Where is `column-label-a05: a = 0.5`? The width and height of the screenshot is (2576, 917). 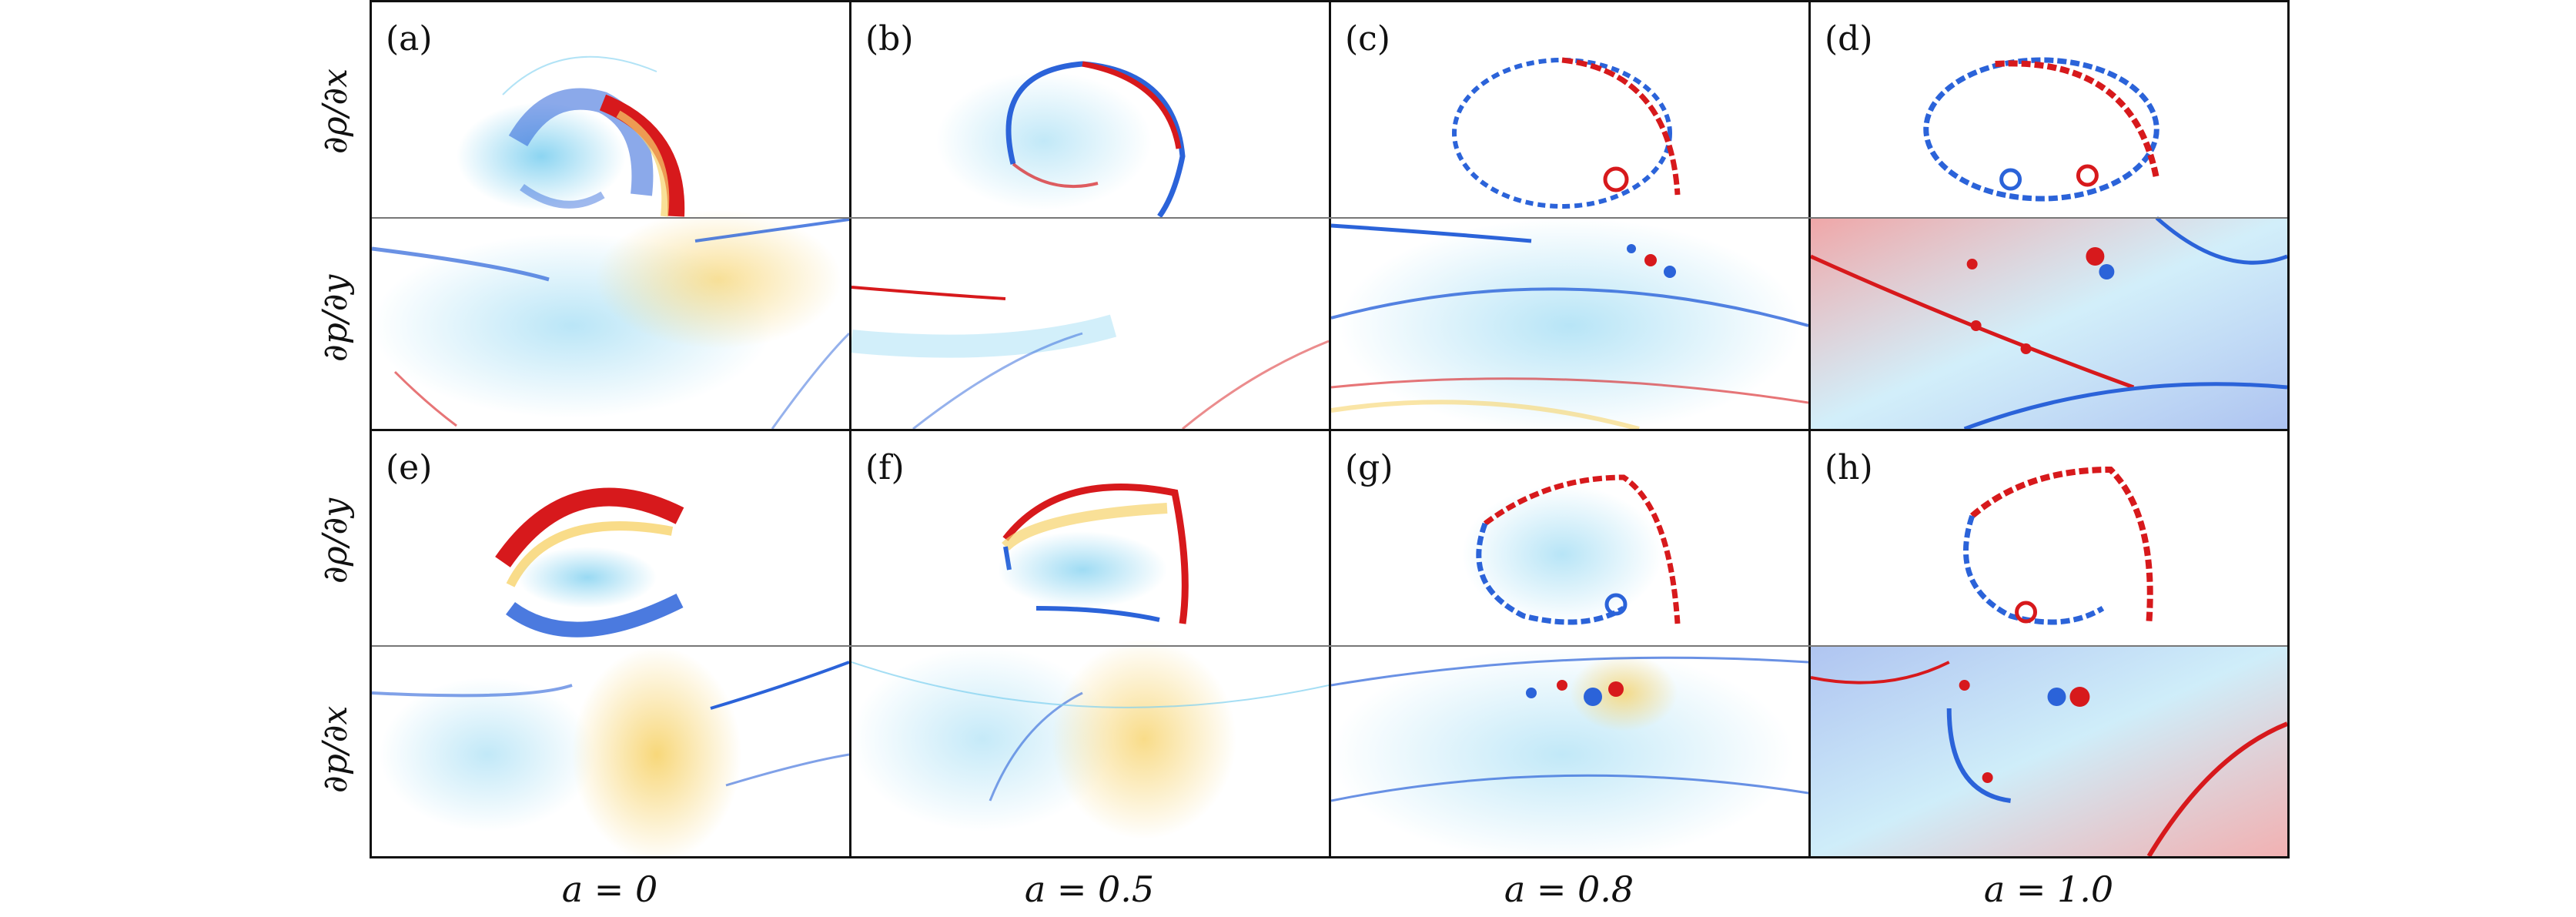
column-label-a05: a = 0.5 is located at coordinates (1089, 889).